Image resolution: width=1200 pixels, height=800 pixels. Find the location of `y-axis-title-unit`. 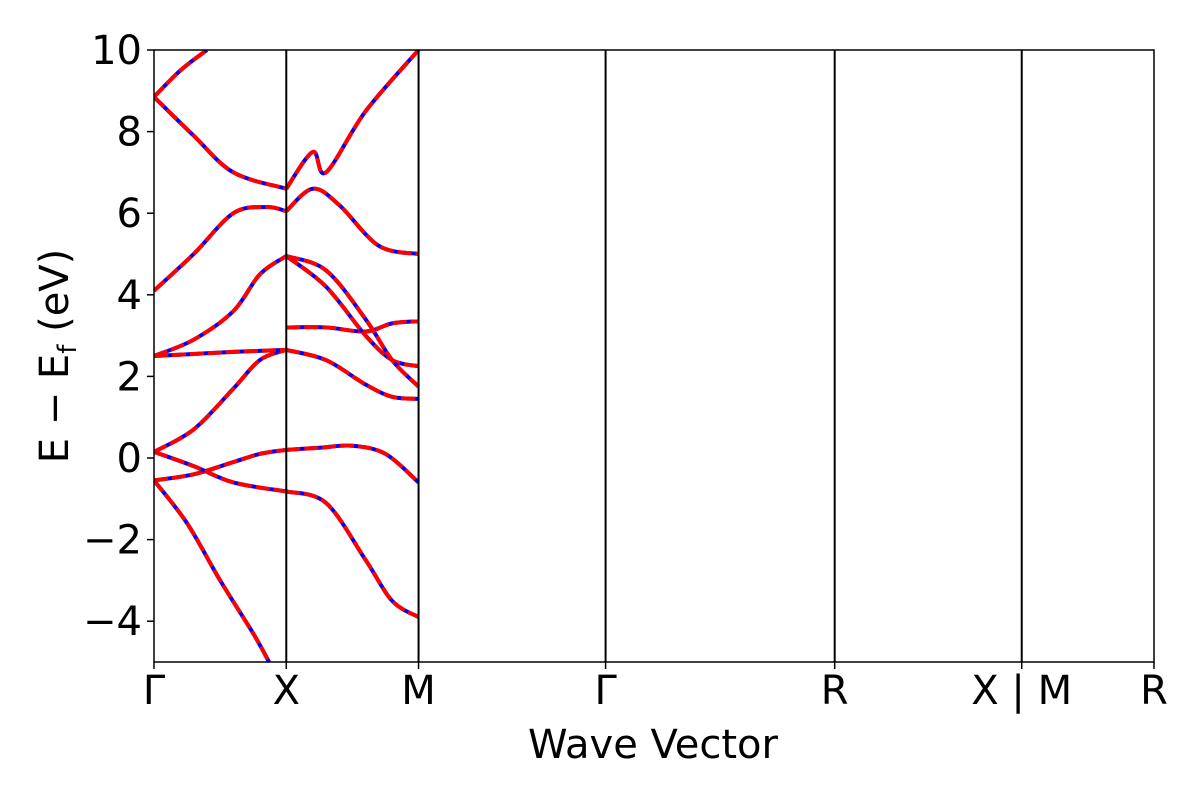

y-axis-title-unit is located at coordinates (55, 338).